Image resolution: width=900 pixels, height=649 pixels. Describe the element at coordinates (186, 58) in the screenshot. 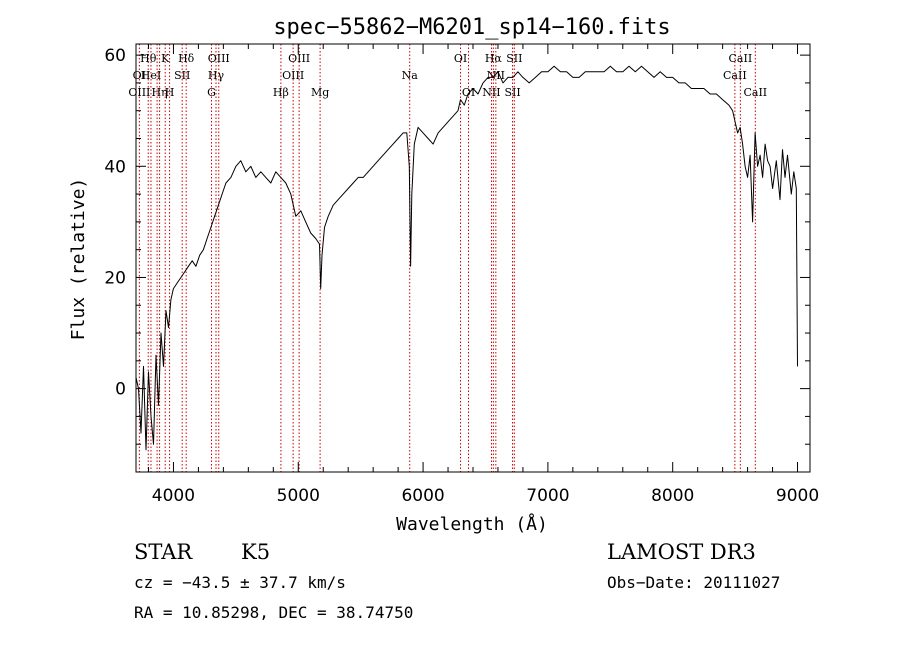

I see `line-label: Hδ` at that location.